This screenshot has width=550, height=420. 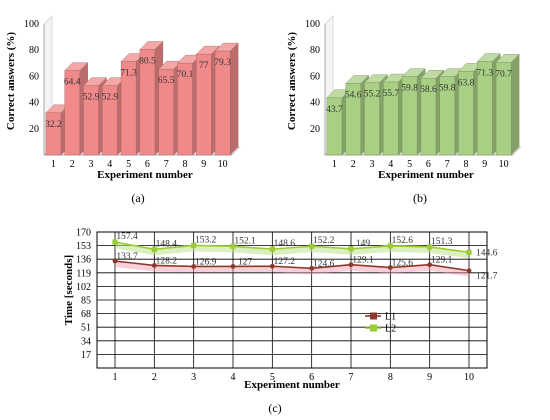 What do you see at coordinates (504, 164) in the screenshot?
I see `x-tick-label: 10` at bounding box center [504, 164].